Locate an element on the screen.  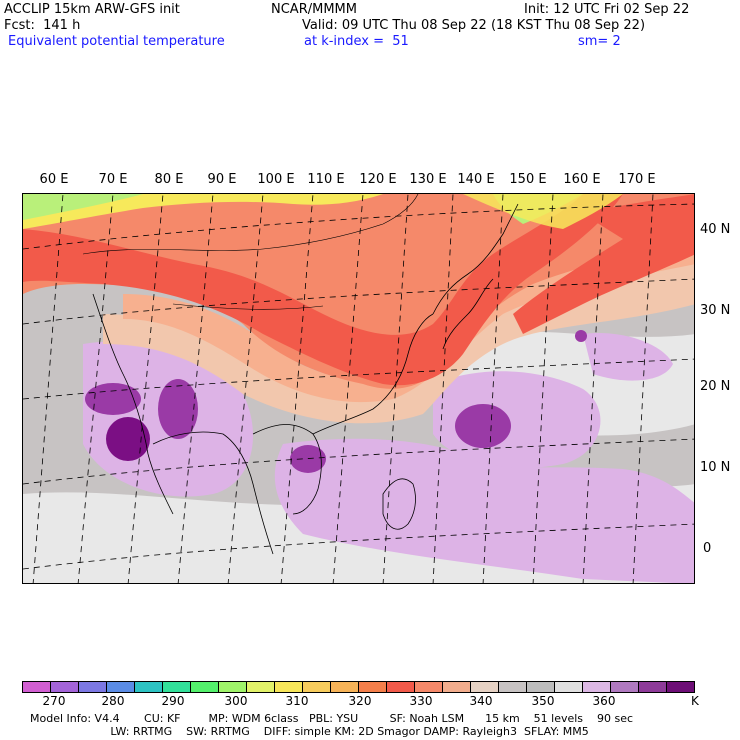
lat-label: 0 is located at coordinates (707, 548).